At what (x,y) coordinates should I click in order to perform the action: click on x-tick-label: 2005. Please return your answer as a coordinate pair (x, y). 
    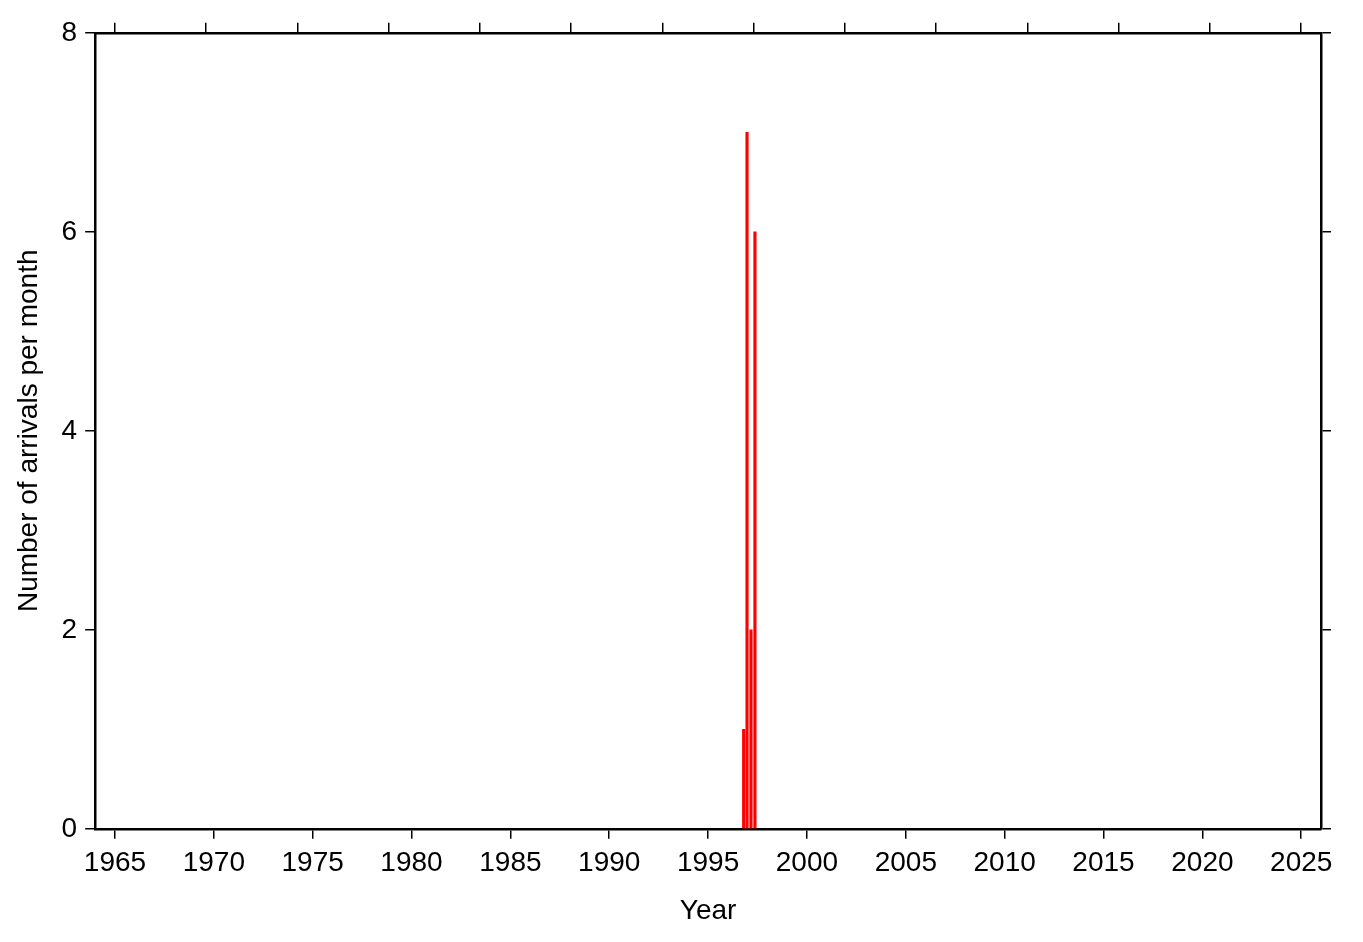
    Looking at the image, I should click on (905, 862).